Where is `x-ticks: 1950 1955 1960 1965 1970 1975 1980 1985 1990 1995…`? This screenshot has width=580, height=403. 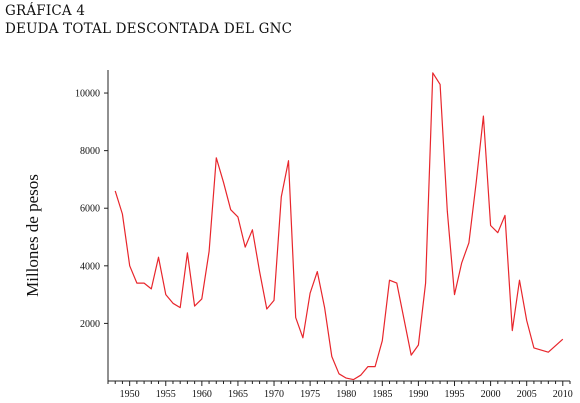 x-ticks: 1950 1955 1960 1965 1970 1975 1980 1985 1990 1995… is located at coordinates (340, 390).